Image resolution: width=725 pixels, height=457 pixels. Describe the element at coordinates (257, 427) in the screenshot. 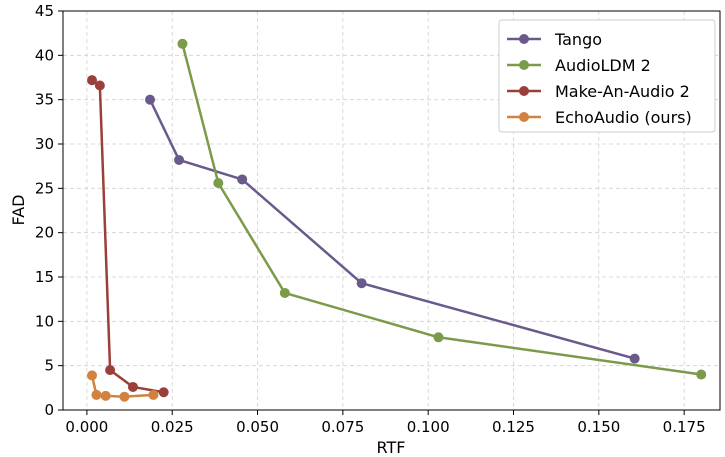

I see `x-tick-label: 0.050` at that location.